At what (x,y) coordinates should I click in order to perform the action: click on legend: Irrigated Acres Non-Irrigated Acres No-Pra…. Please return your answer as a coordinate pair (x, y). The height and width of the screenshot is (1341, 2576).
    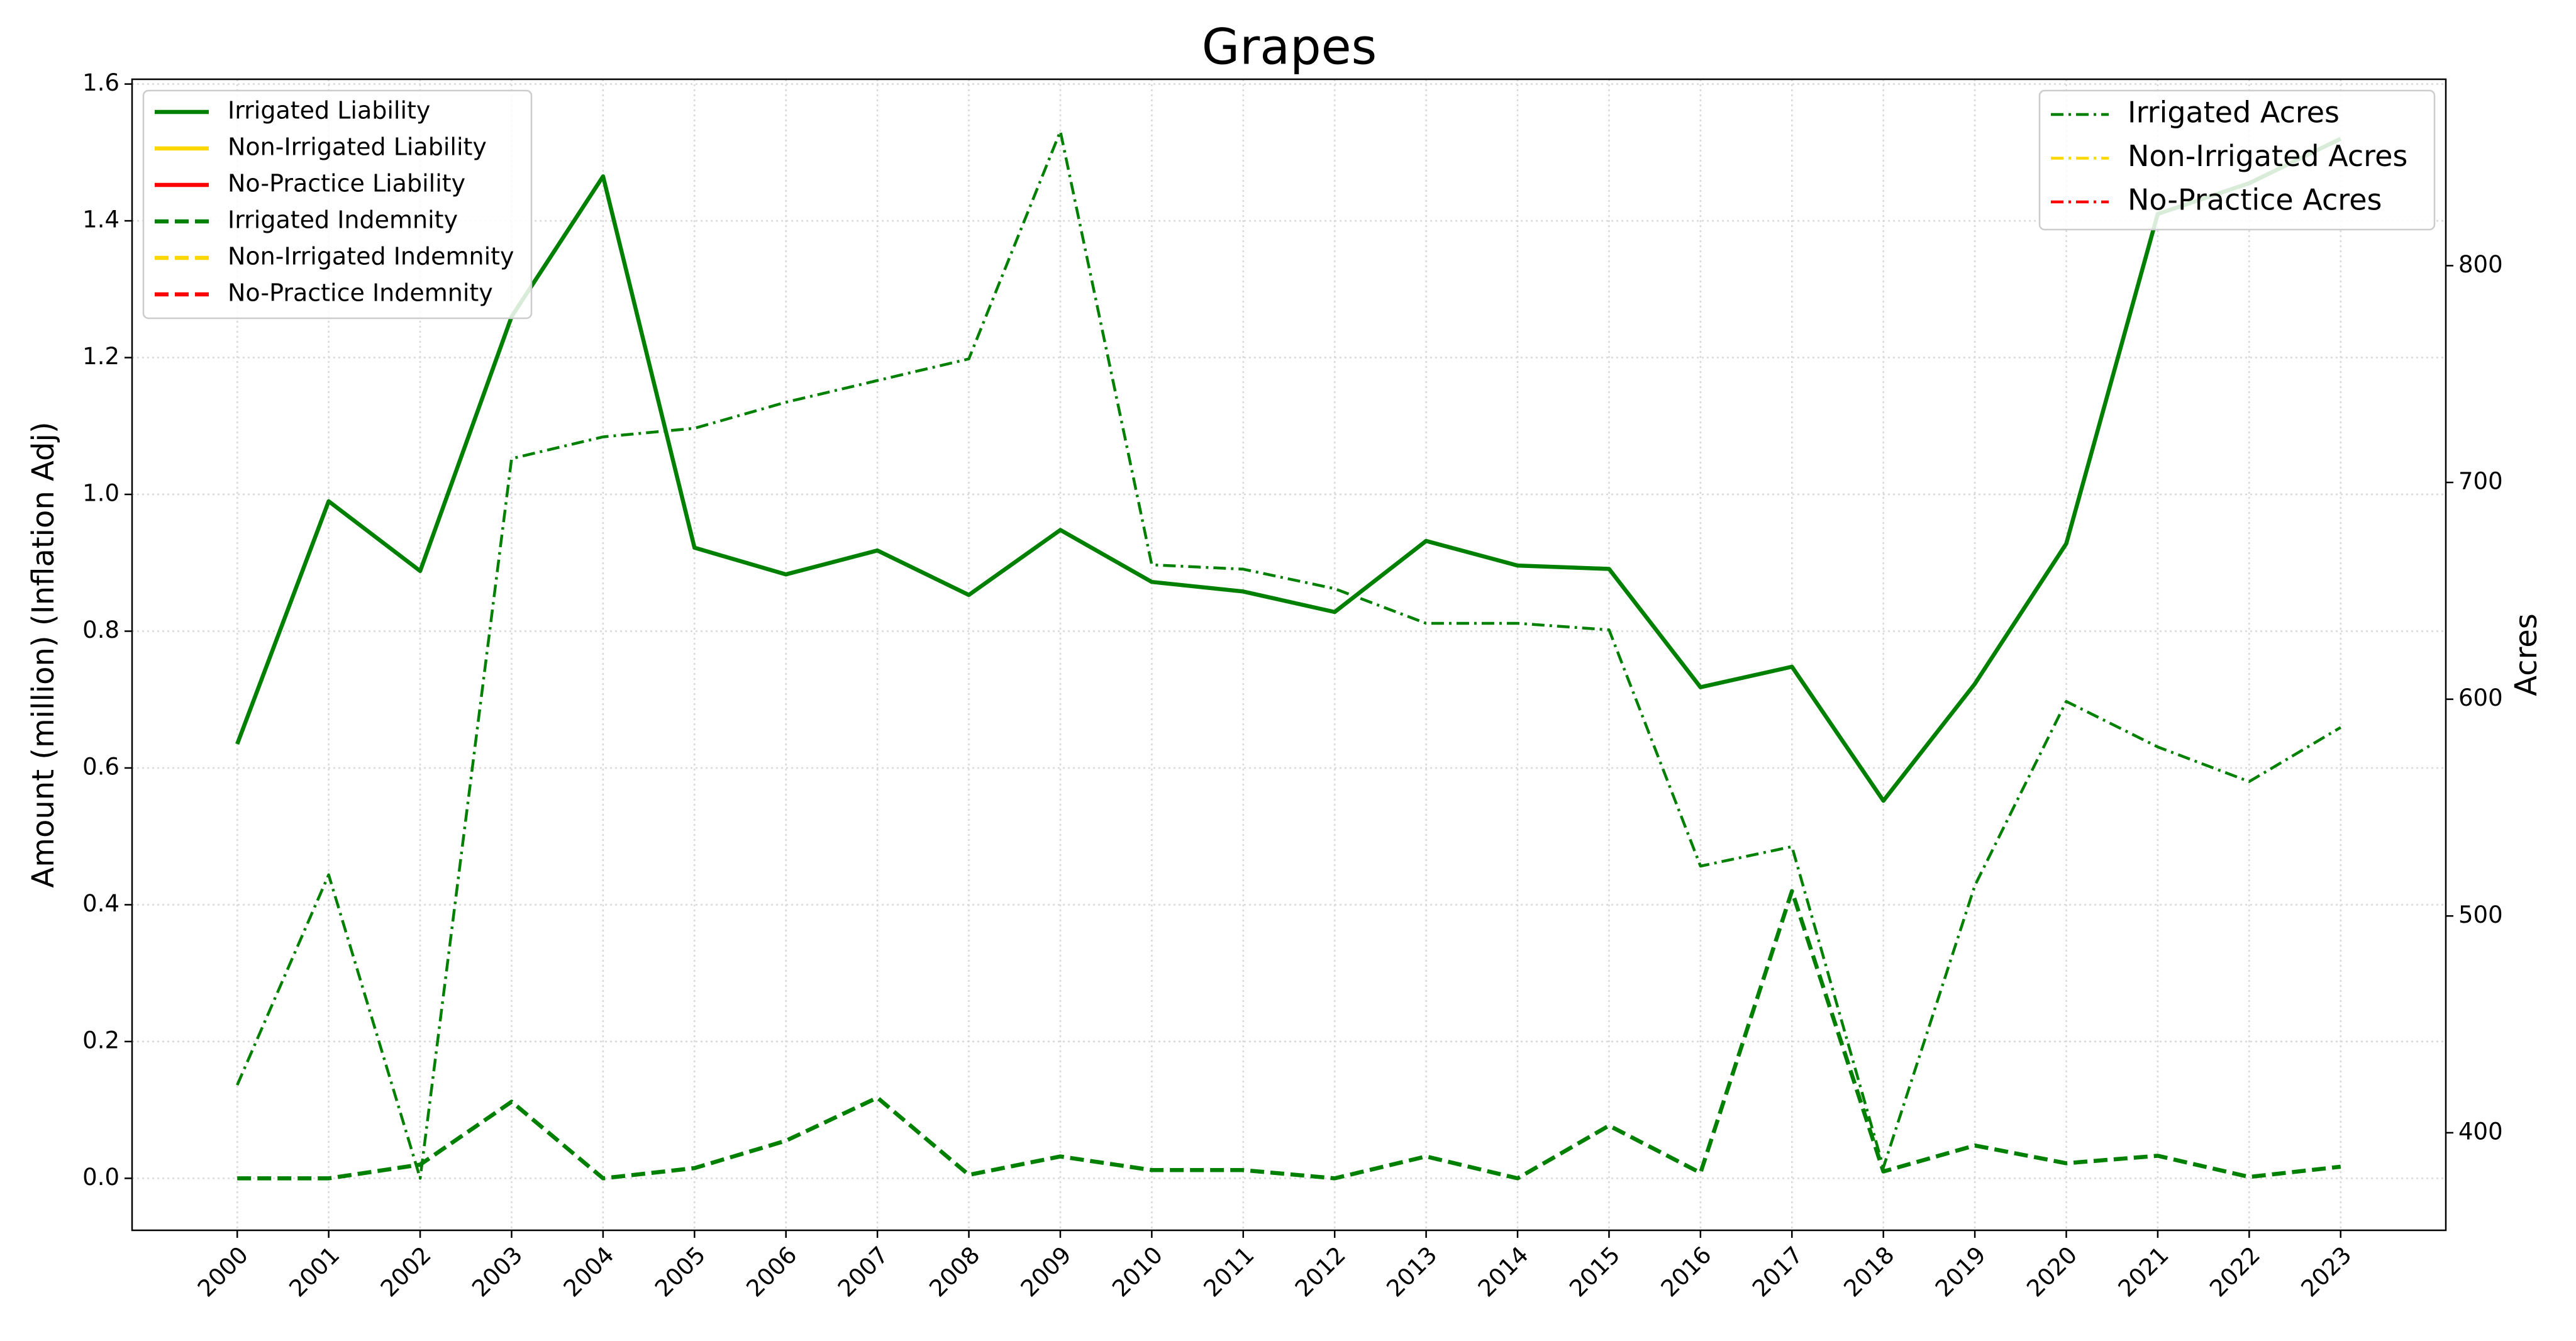
    Looking at the image, I should click on (2237, 160).